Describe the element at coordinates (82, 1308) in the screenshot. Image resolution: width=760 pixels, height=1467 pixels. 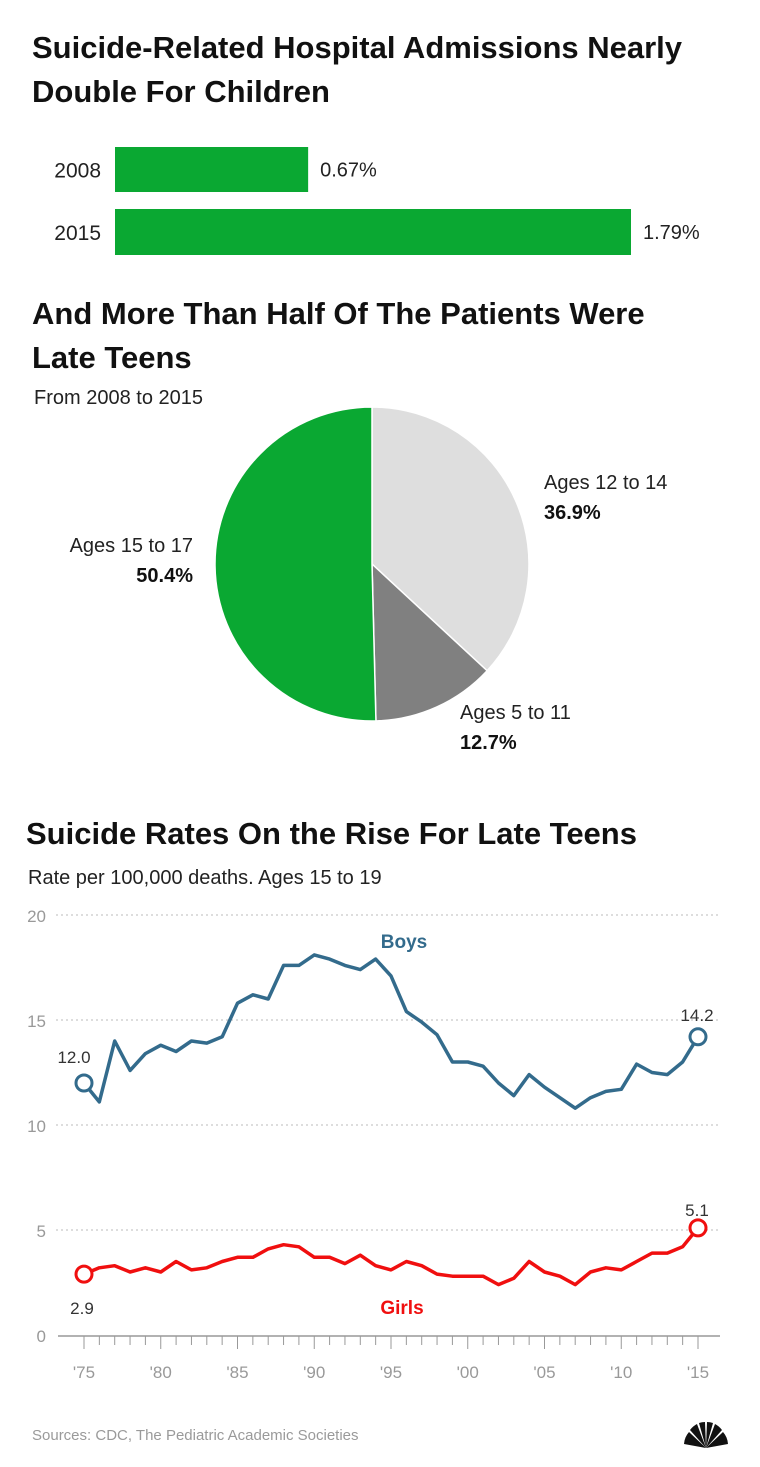
I see `start-value-label: 2.9` at that location.